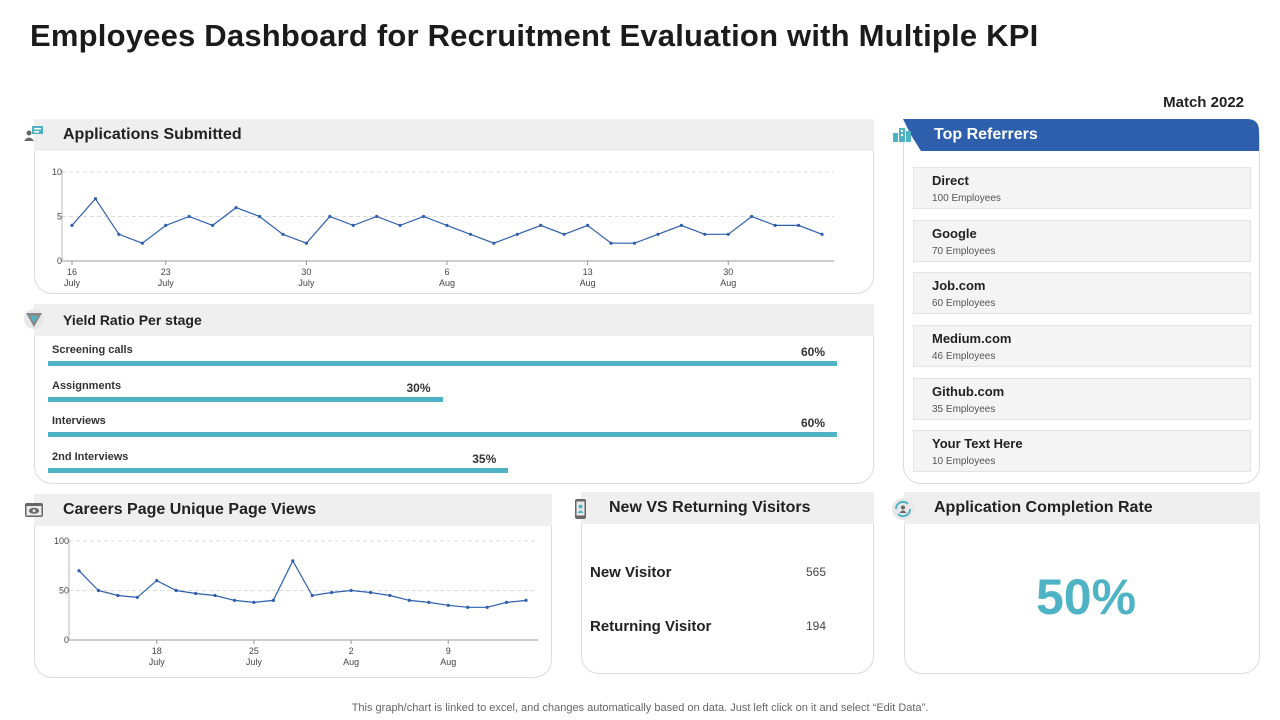 This screenshot has height=720, width=1280. What do you see at coordinates (61, 541) in the screenshot?
I see `y-tick-label: 100` at bounding box center [61, 541].